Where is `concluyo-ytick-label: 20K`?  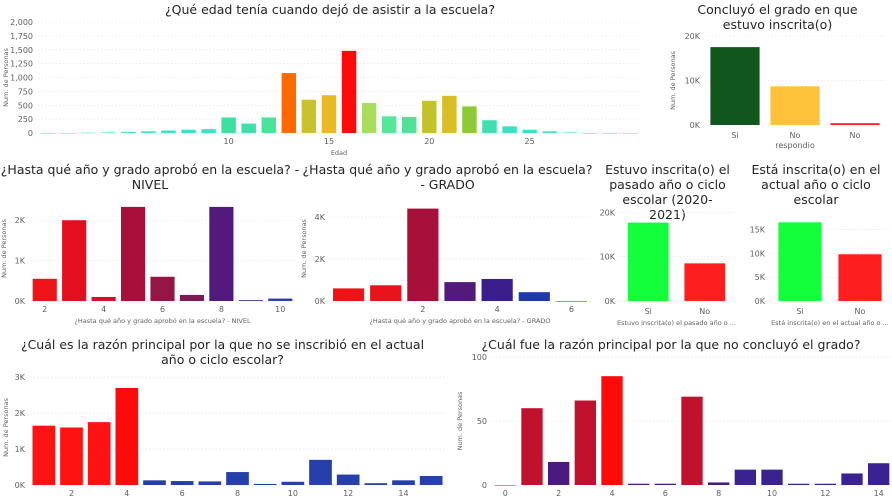 concluyo-ytick-label: 20K is located at coordinates (693, 36).